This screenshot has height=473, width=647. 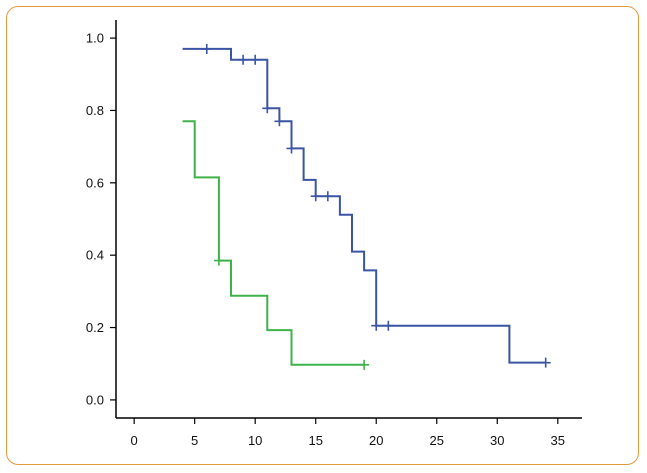 What do you see at coordinates (95, 182) in the screenshot?
I see `y-tick-label: 0.6` at bounding box center [95, 182].